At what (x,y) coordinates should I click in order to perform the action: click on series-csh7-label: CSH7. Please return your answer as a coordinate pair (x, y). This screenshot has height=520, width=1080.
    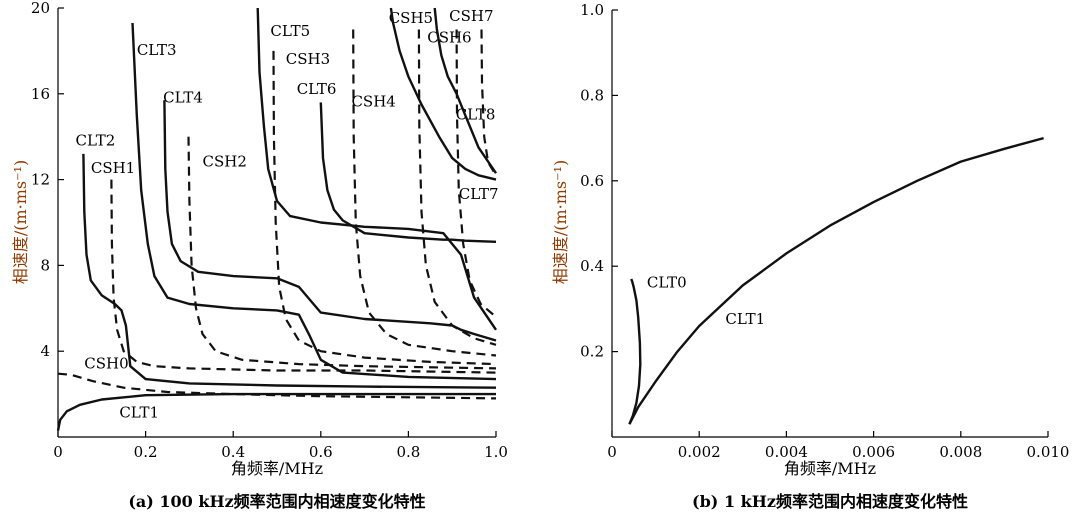
    Looking at the image, I should click on (471, 16).